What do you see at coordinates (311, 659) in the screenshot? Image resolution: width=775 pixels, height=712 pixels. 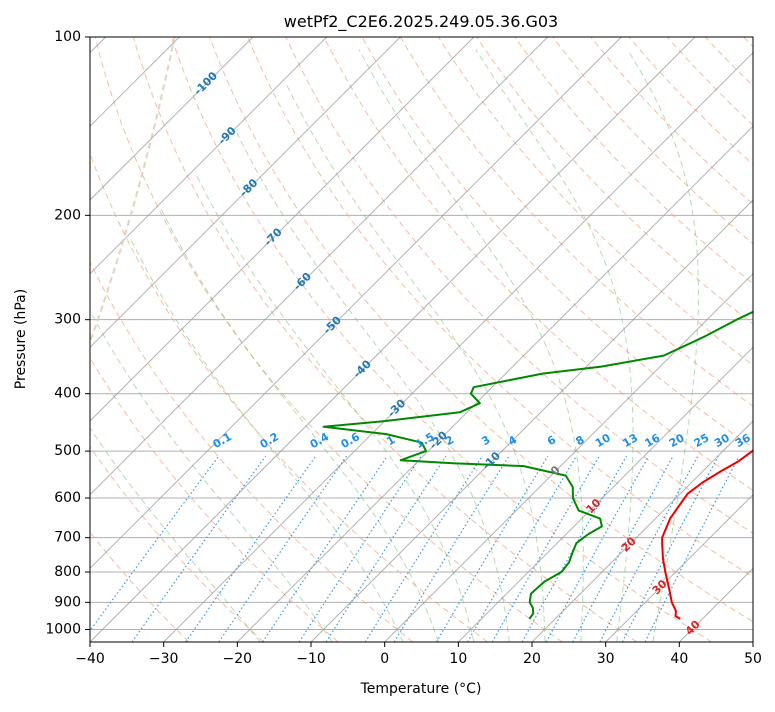 I see `x-tick-label: −10` at bounding box center [311, 659].